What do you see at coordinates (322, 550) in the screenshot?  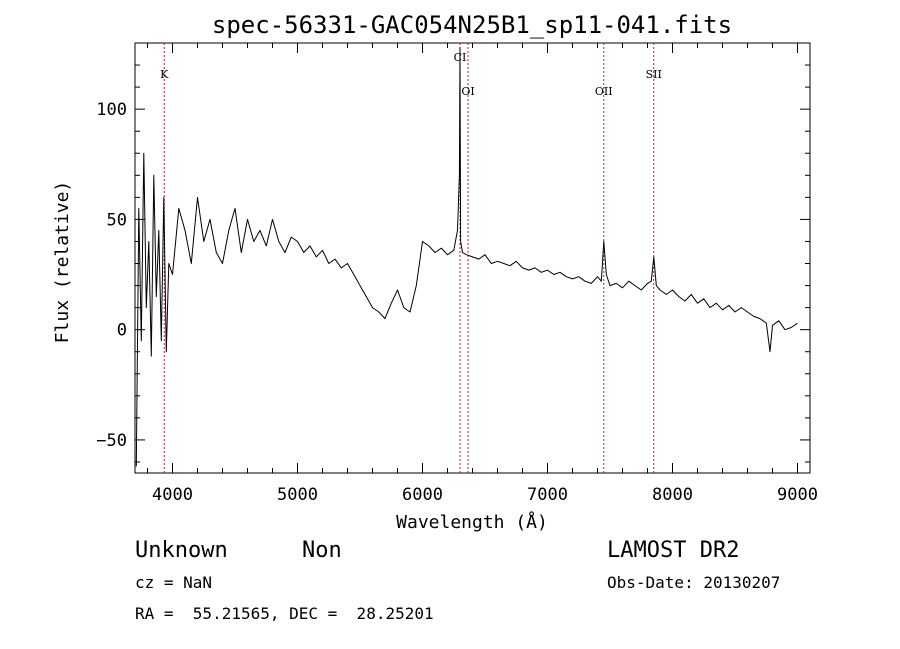 I see `object-subclass: Non` at bounding box center [322, 550].